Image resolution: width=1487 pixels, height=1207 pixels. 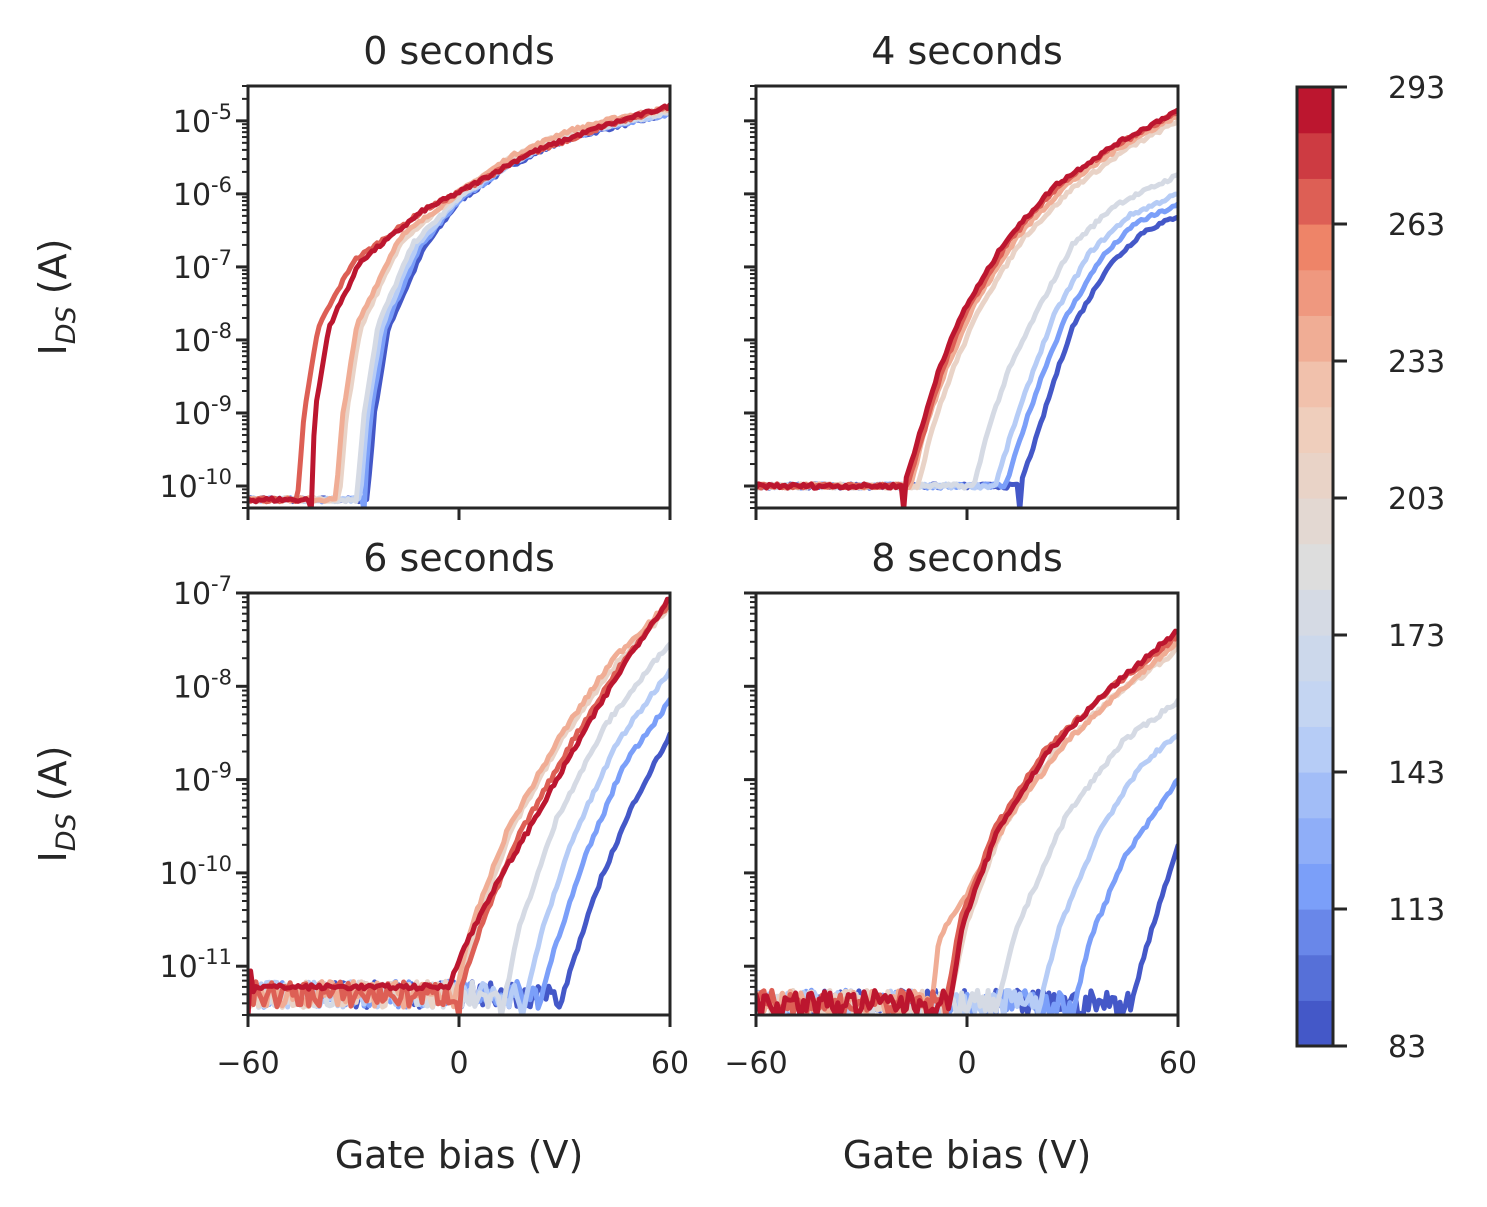 I want to click on colorbar-tick-label: 293, so click(x=1416, y=88).